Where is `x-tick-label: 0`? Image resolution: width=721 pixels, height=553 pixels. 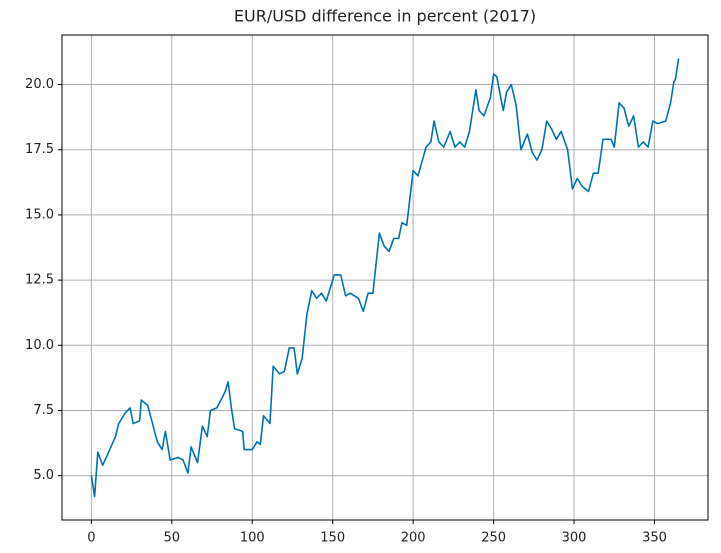
x-tick-label: 0 is located at coordinates (91, 538).